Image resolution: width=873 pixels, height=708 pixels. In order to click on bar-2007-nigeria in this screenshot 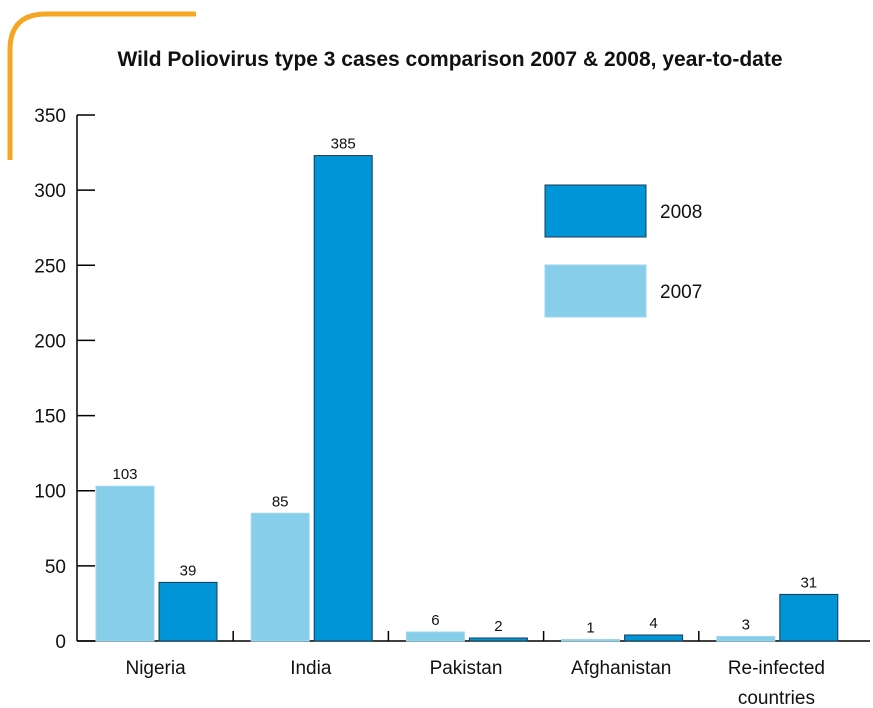, I will do `click(125, 563)`.